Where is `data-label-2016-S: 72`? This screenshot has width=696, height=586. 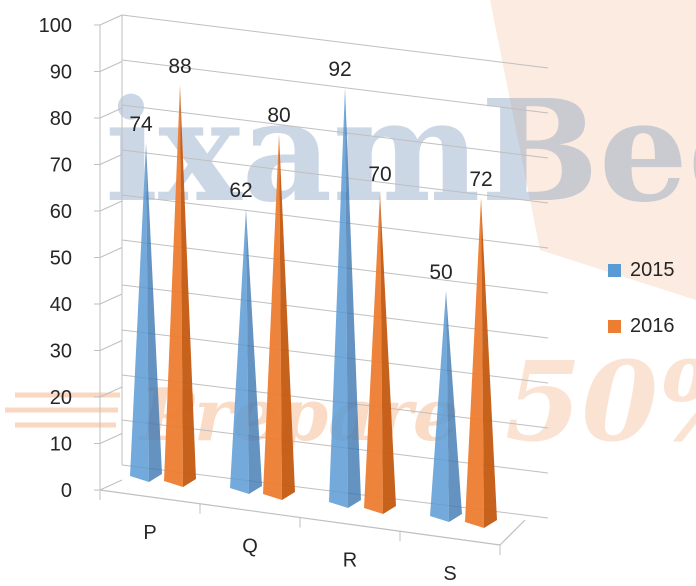
data-label-2016-S: 72 is located at coordinates (480, 179).